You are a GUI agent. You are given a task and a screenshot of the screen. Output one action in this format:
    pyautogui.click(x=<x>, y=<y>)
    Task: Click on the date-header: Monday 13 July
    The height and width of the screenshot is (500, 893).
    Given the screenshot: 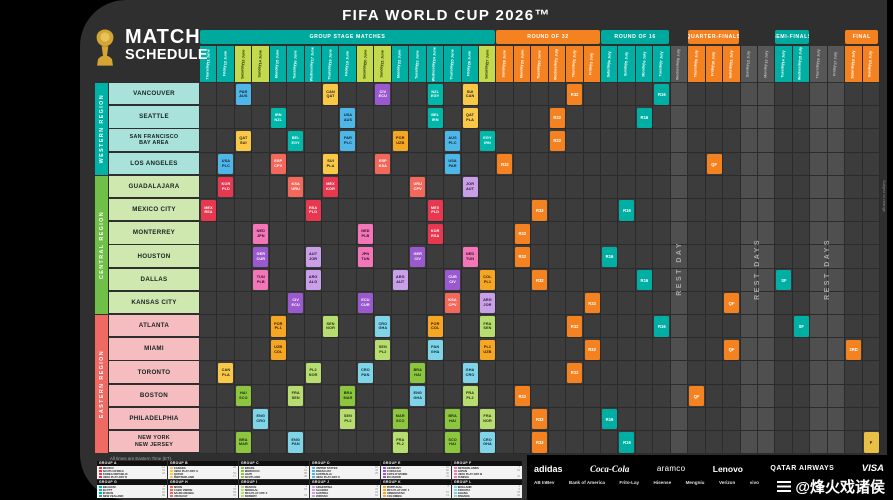 What is the action you would take?
    pyautogui.click(x=766, y=64)
    